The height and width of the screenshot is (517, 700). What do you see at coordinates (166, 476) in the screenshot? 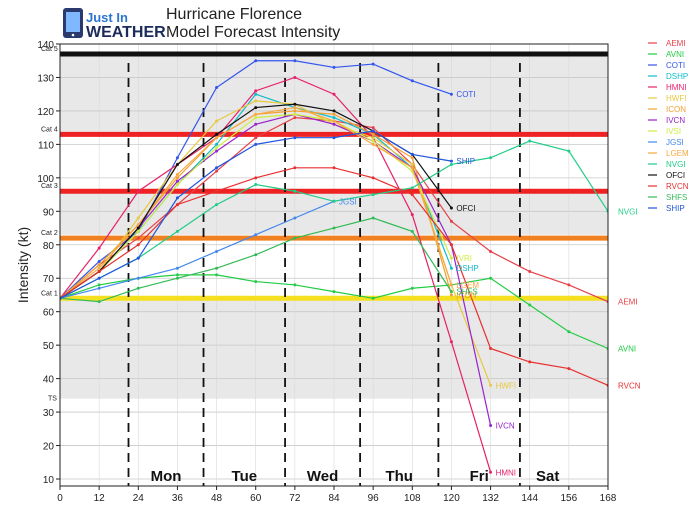
I see `day-label: Mon` at bounding box center [166, 476].